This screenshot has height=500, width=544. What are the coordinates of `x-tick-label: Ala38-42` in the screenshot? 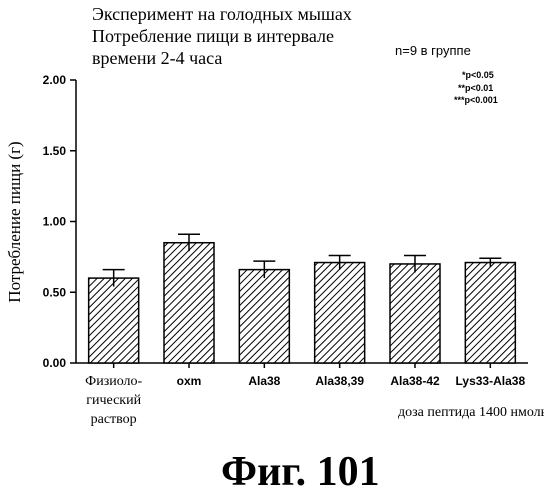 It's located at (415, 381).